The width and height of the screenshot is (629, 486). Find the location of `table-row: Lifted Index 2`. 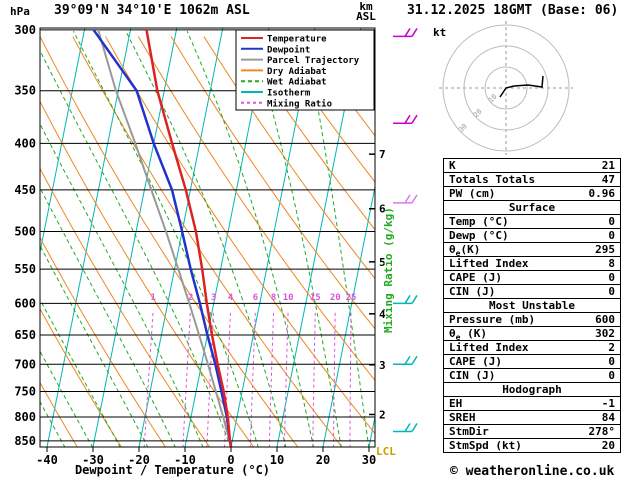

table-row: Lifted Index 2 is located at coordinates (532, 348).